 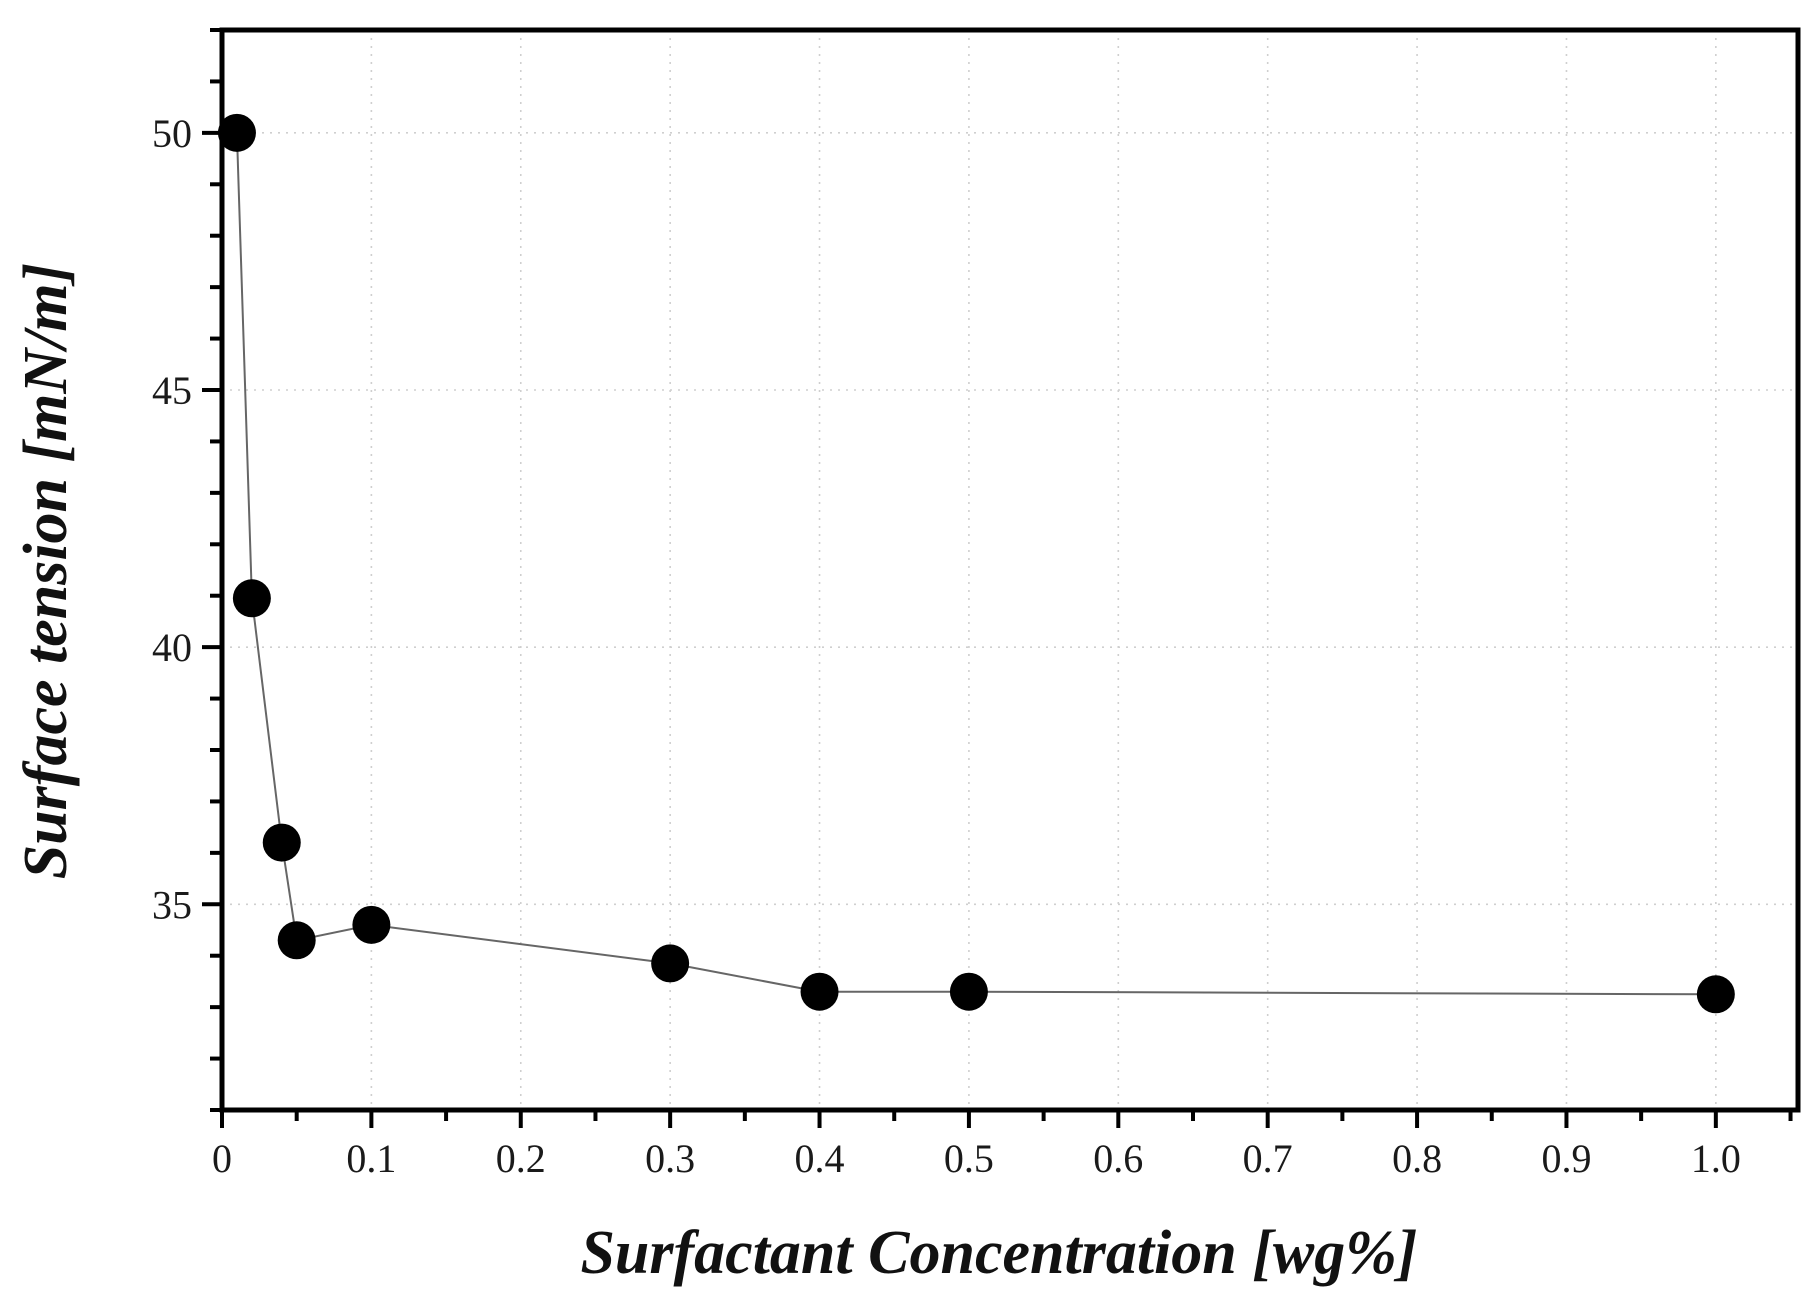 What do you see at coordinates (172, 133) in the screenshot?
I see `y-tick-label: 50` at bounding box center [172, 133].